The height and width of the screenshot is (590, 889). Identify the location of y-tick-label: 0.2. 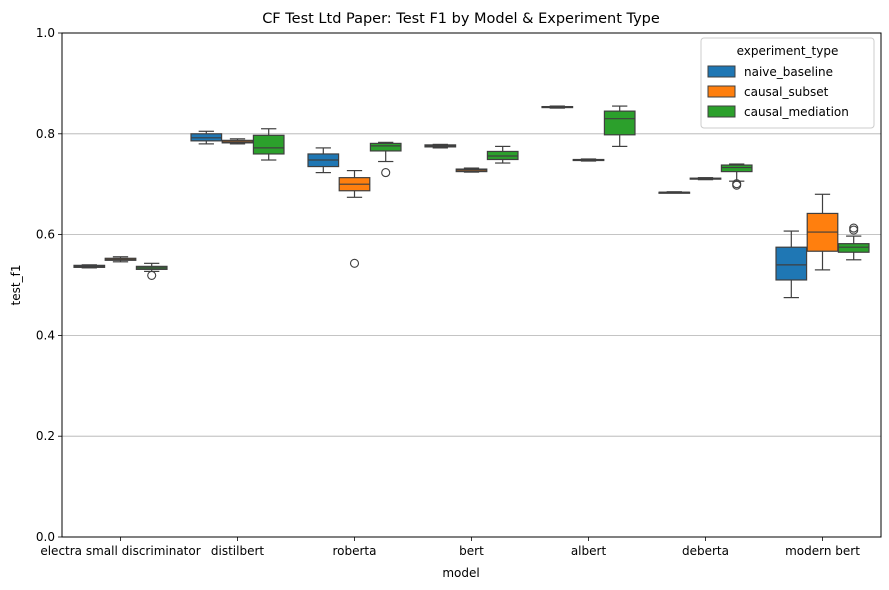
(45, 436).